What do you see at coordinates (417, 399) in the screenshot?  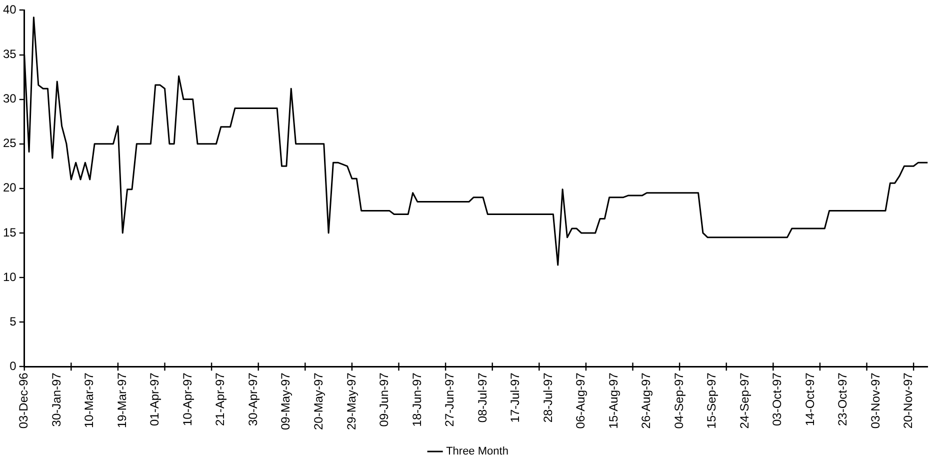 I see `x-tick-label: 18-Jun-97` at bounding box center [417, 399].